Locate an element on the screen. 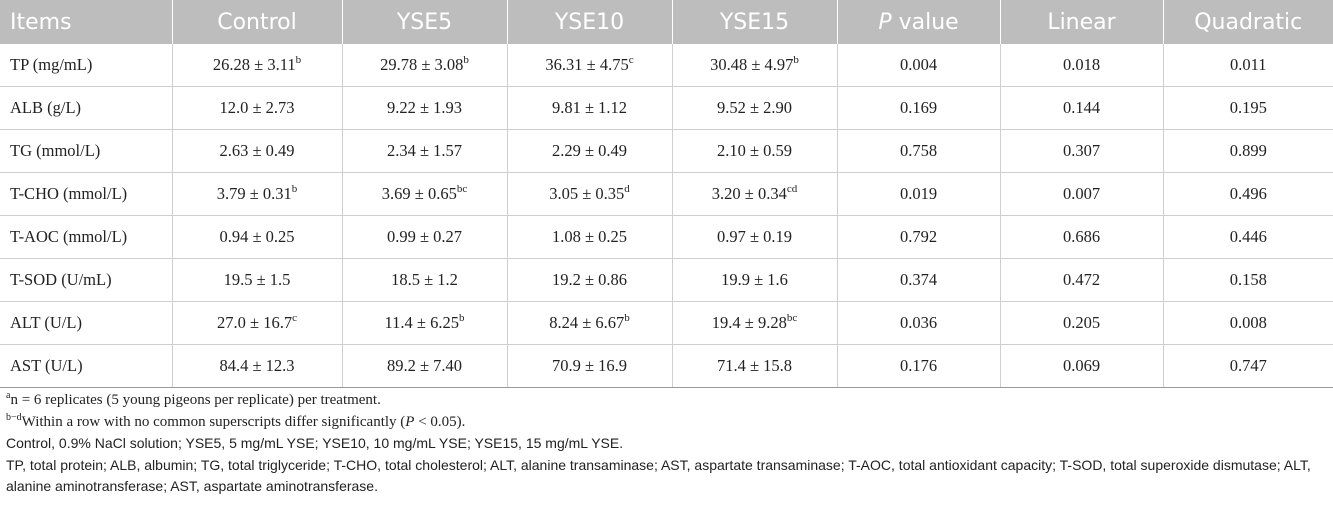  cell-yse15: 19.4 ± 9.28bc is located at coordinates (754, 323).